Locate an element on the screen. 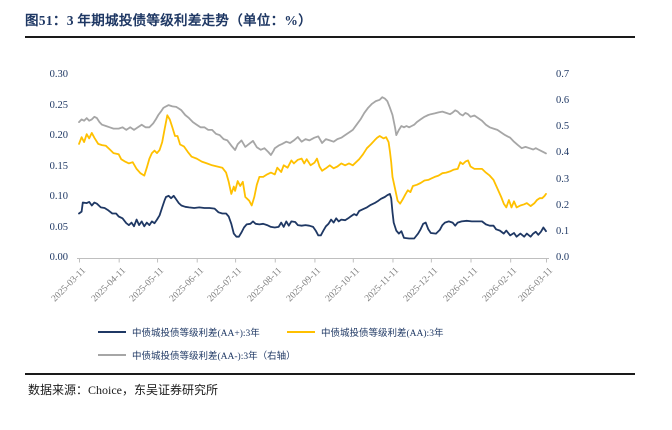 This screenshot has width=672, height=430. legend-swatch-gray-line is located at coordinates (112, 355).